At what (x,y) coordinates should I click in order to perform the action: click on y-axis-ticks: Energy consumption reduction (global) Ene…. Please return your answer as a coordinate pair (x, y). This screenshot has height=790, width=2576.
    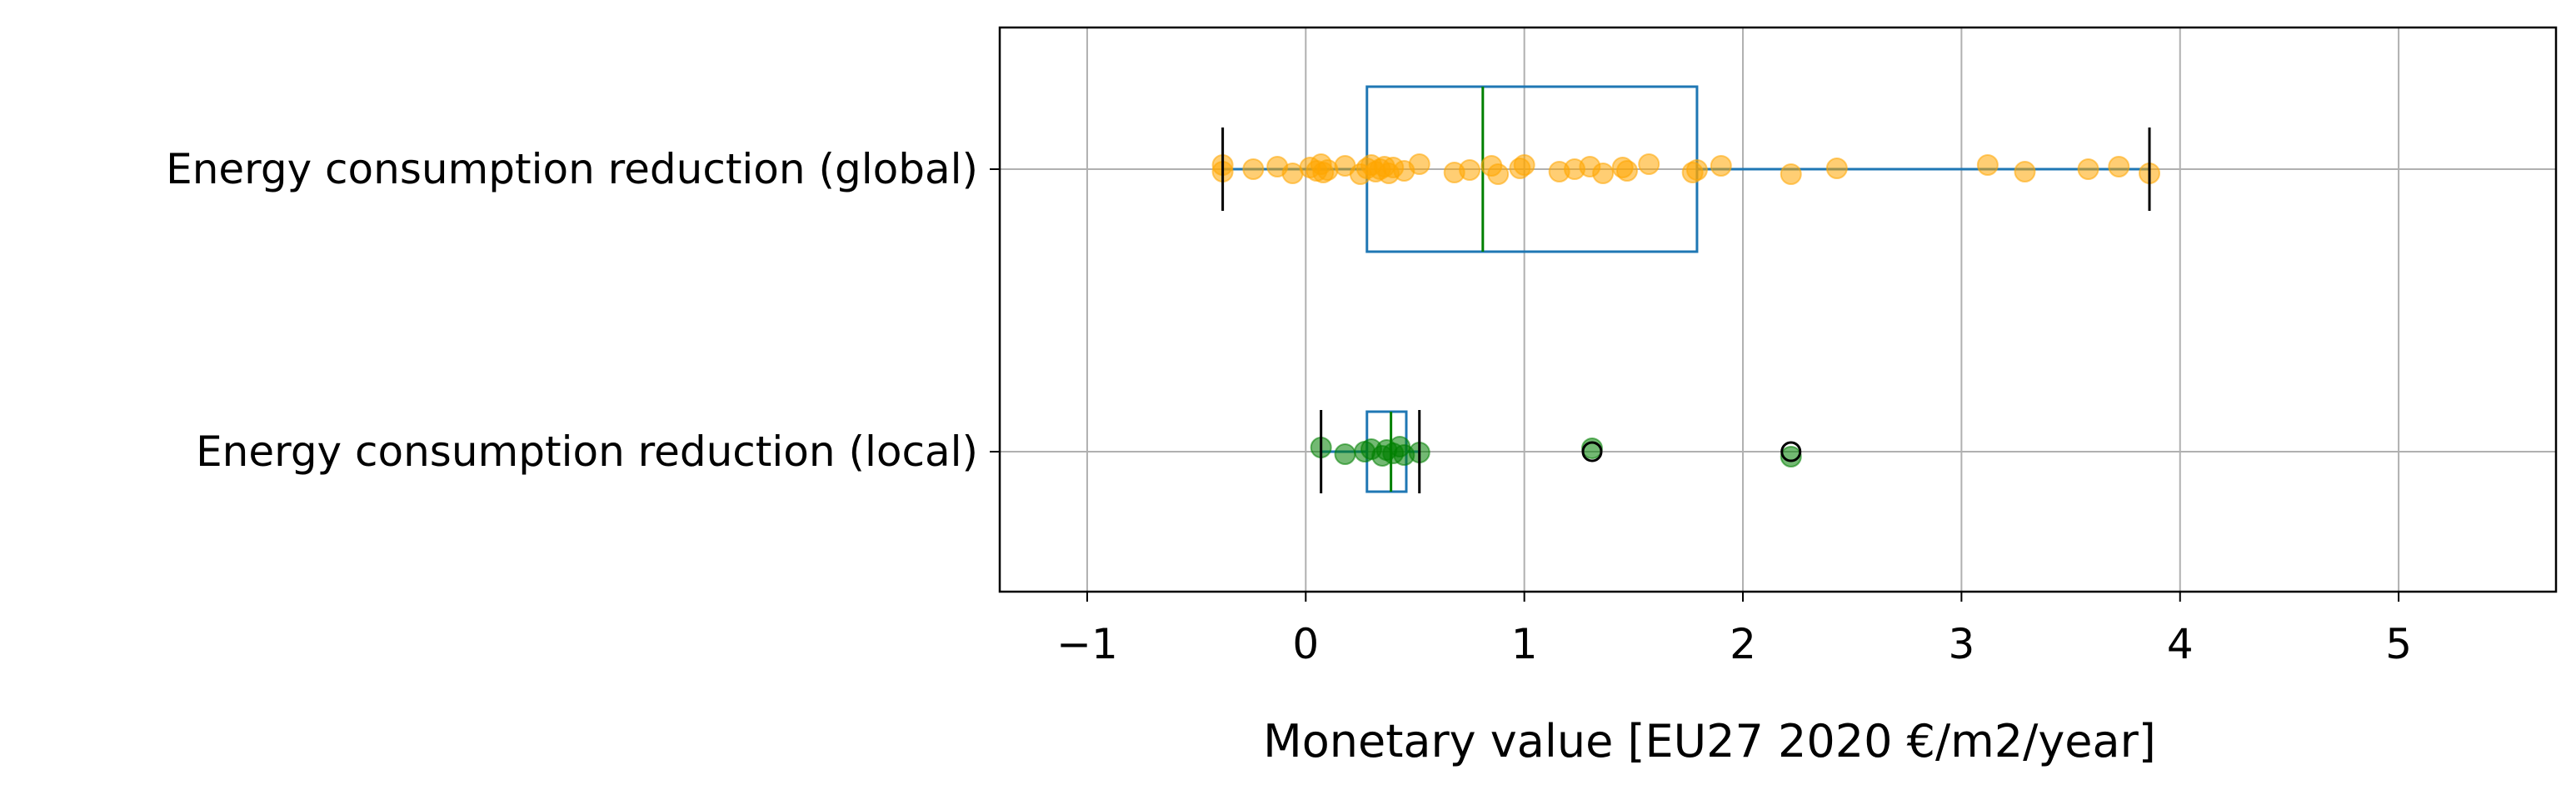
    Looking at the image, I should click on (583, 310).